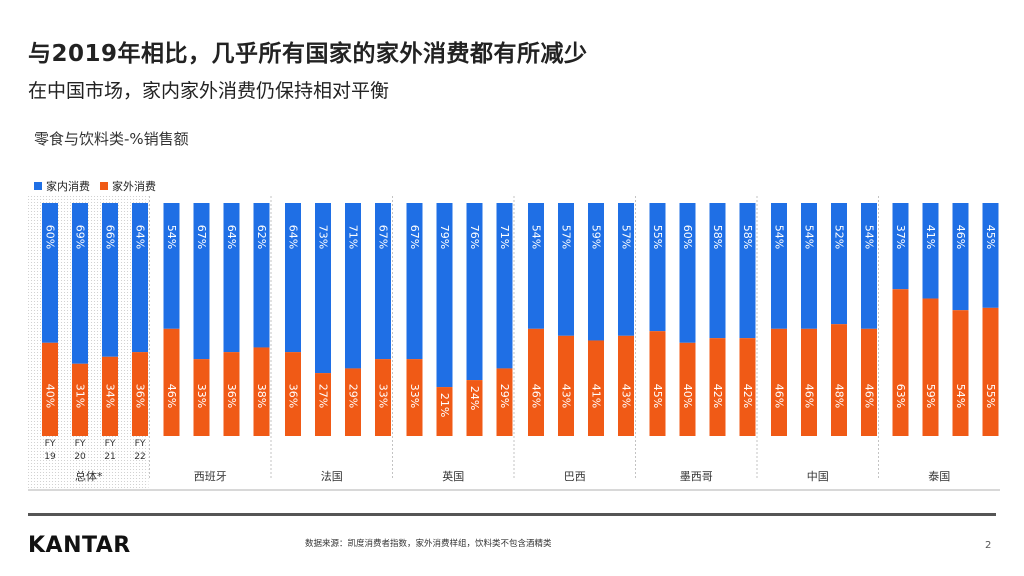  Describe the element at coordinates (109, 457) in the screenshot. I see `x-tick-label-year: 21` at that location.